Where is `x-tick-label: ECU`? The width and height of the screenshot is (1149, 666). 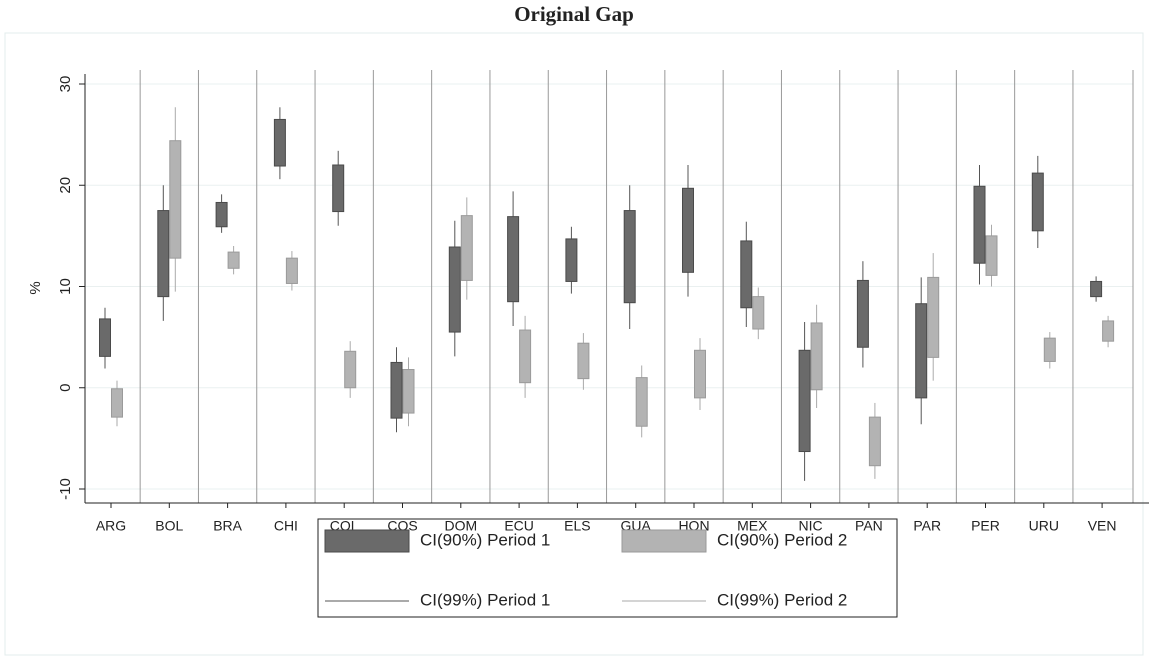 x-tick-label: ECU is located at coordinates (519, 526).